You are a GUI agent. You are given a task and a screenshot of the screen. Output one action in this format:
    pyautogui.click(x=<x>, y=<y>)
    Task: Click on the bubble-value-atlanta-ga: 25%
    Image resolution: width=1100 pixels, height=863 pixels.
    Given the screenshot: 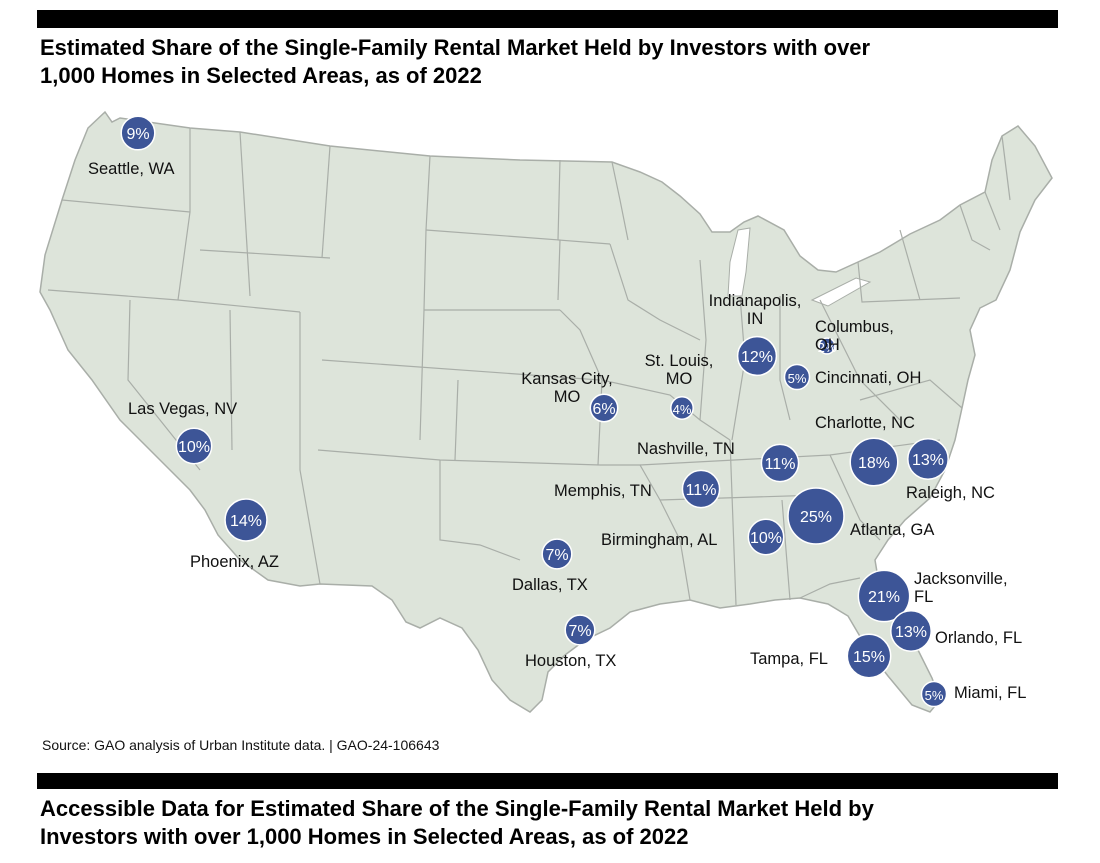 What is the action you would take?
    pyautogui.click(x=816, y=517)
    